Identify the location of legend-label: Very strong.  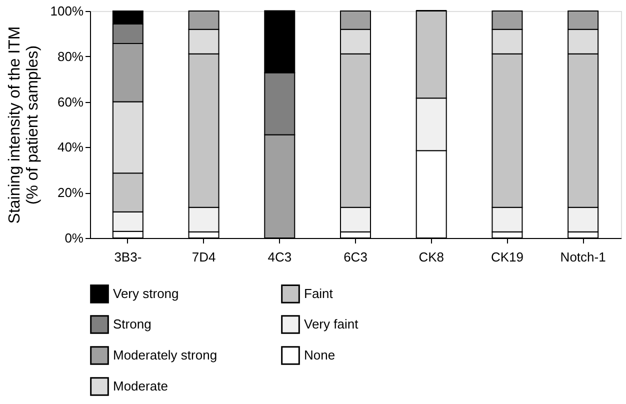
(146, 293).